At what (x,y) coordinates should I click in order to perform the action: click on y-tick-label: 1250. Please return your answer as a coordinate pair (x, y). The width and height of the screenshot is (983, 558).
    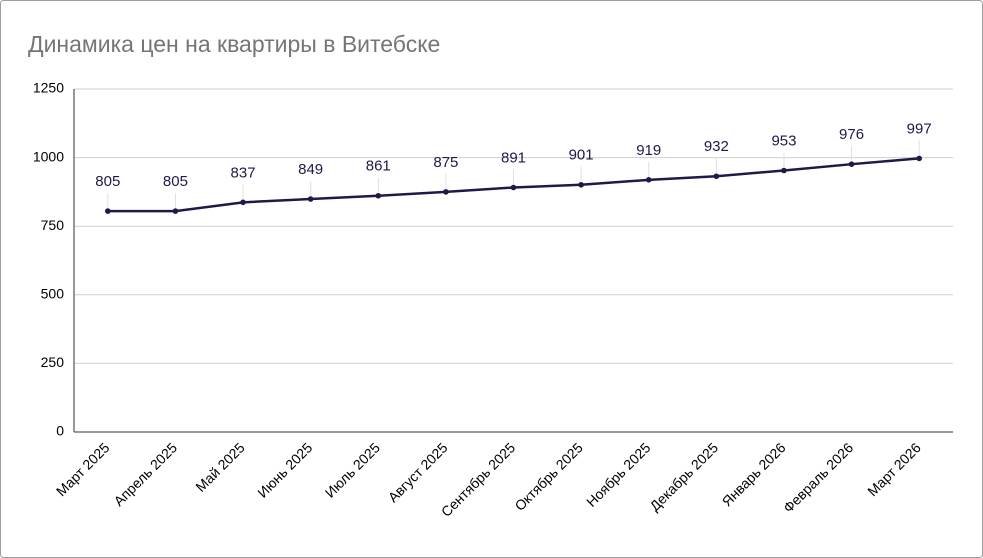
    Looking at the image, I should click on (48, 88).